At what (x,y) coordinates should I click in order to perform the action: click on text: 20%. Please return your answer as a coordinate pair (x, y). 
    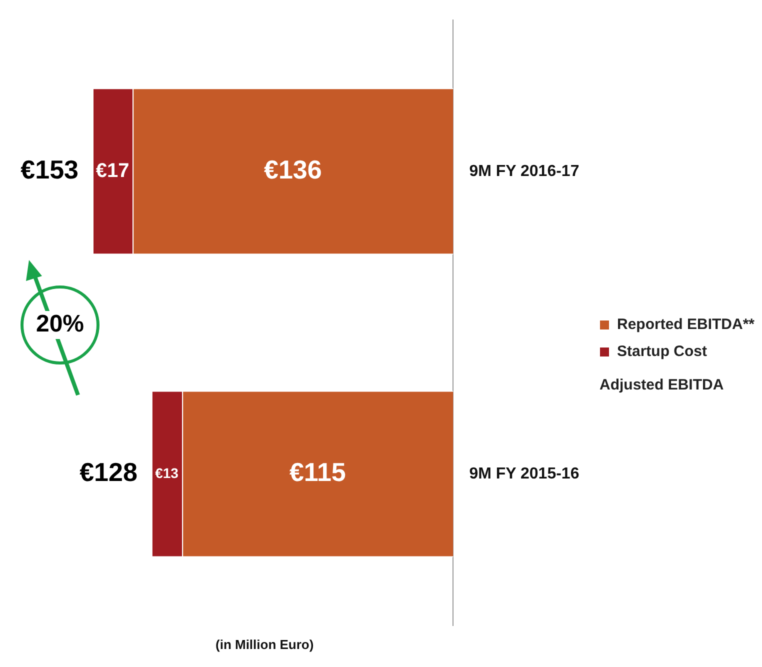
    Looking at the image, I should click on (60, 324).